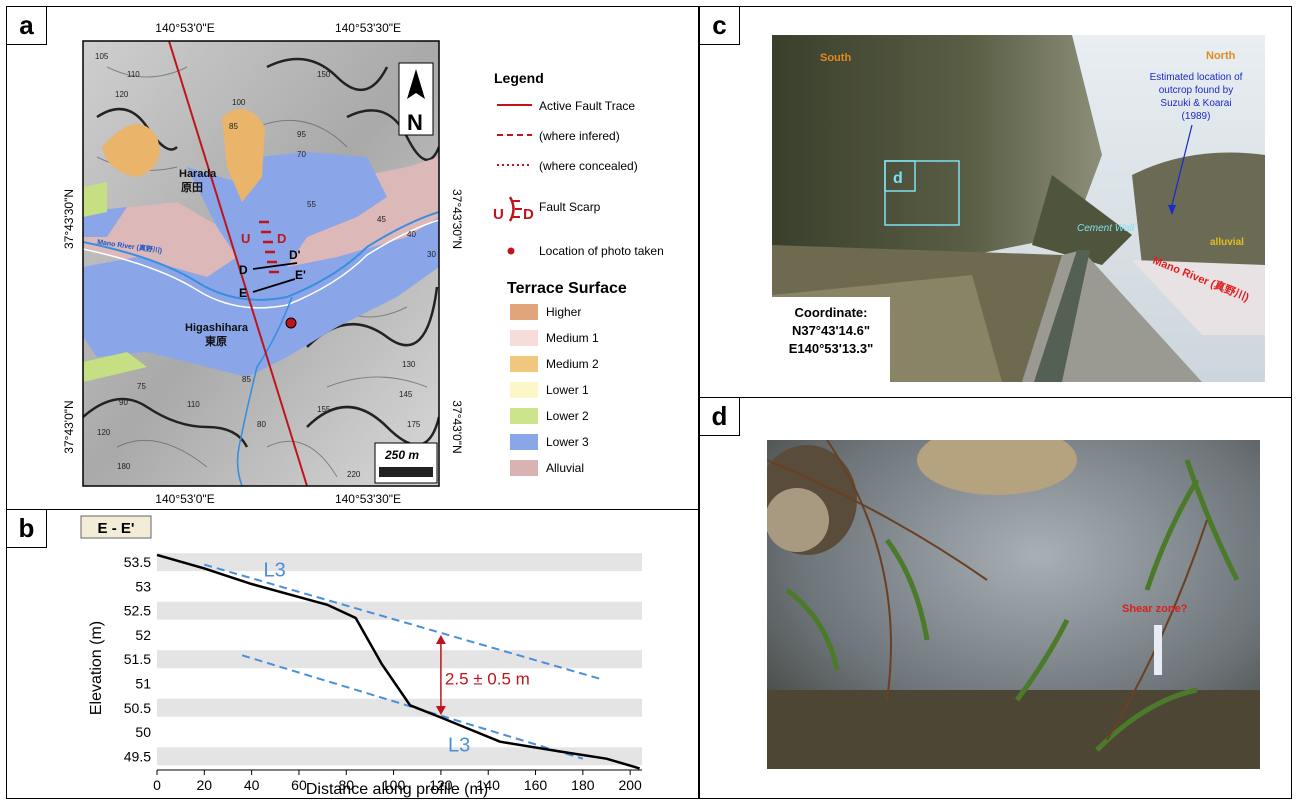  I want to click on svg-text: 155, so click(324, 409).